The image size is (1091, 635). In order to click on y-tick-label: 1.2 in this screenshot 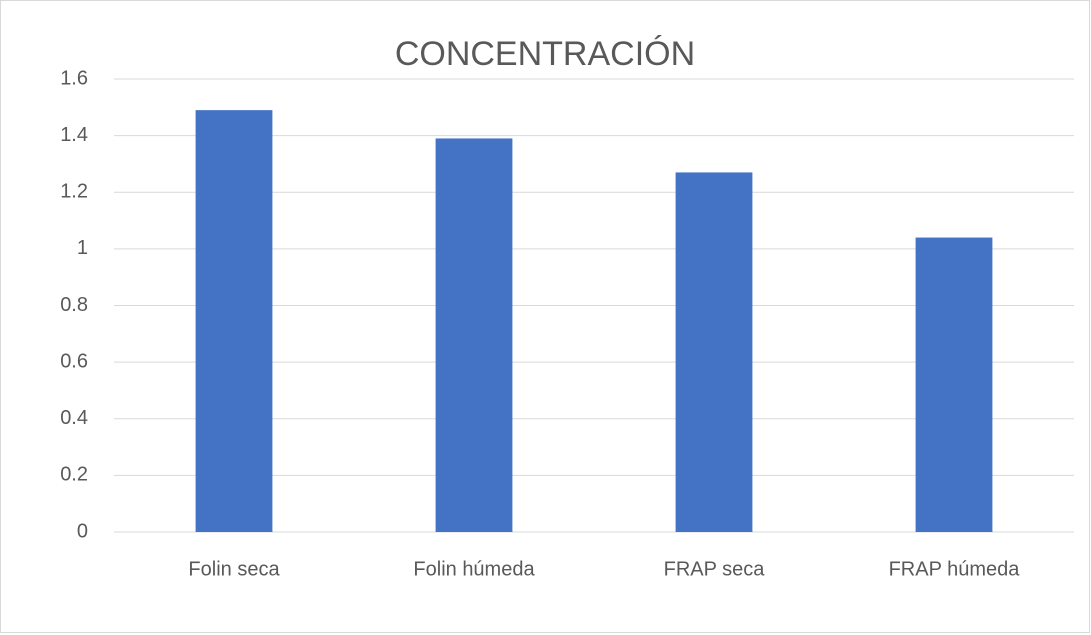, I will do `click(74, 192)`.